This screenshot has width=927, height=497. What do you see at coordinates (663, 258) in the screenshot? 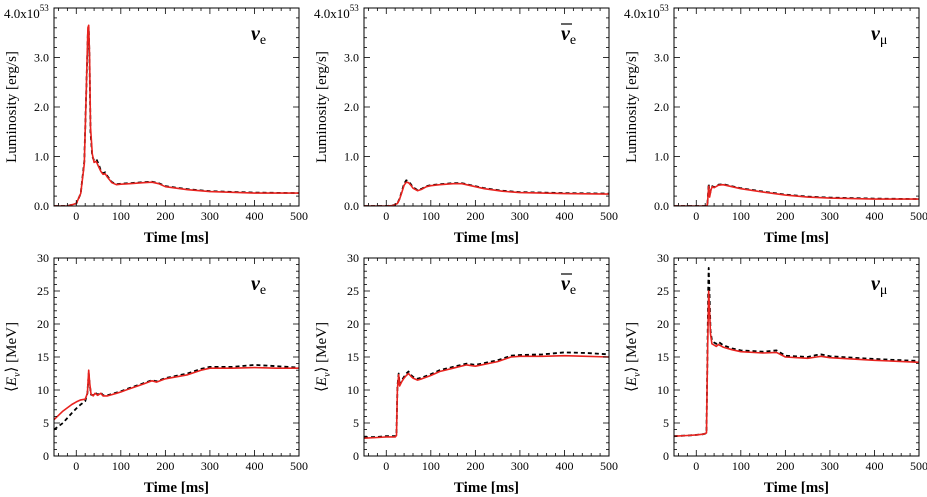
I see `y-tick-label: 30` at bounding box center [663, 258].